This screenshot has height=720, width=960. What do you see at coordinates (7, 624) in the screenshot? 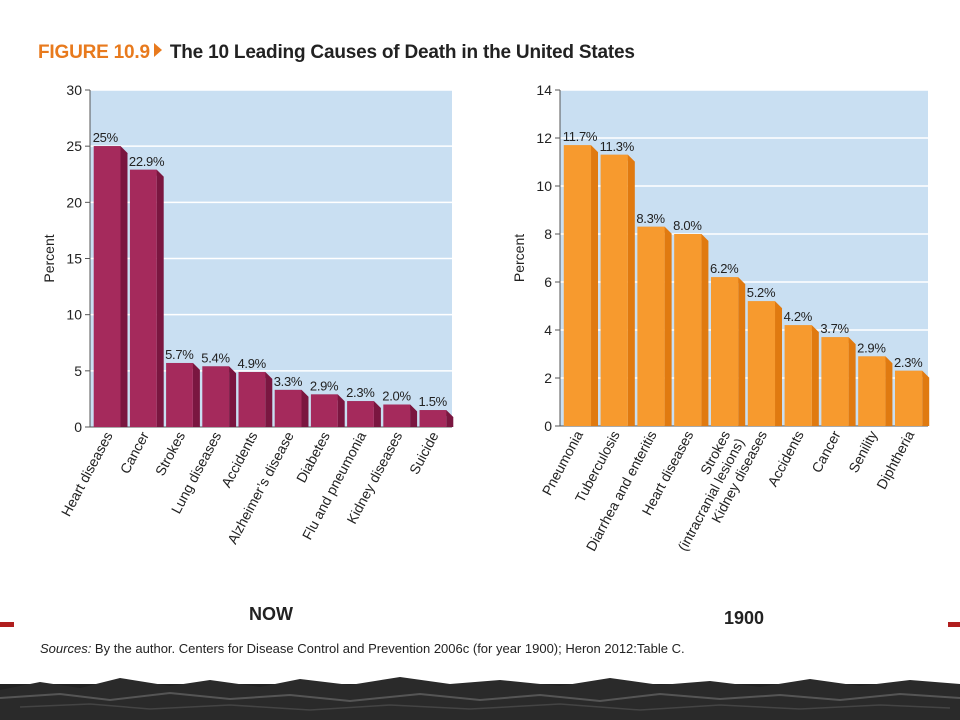
I see `red-rule-left` at bounding box center [7, 624].